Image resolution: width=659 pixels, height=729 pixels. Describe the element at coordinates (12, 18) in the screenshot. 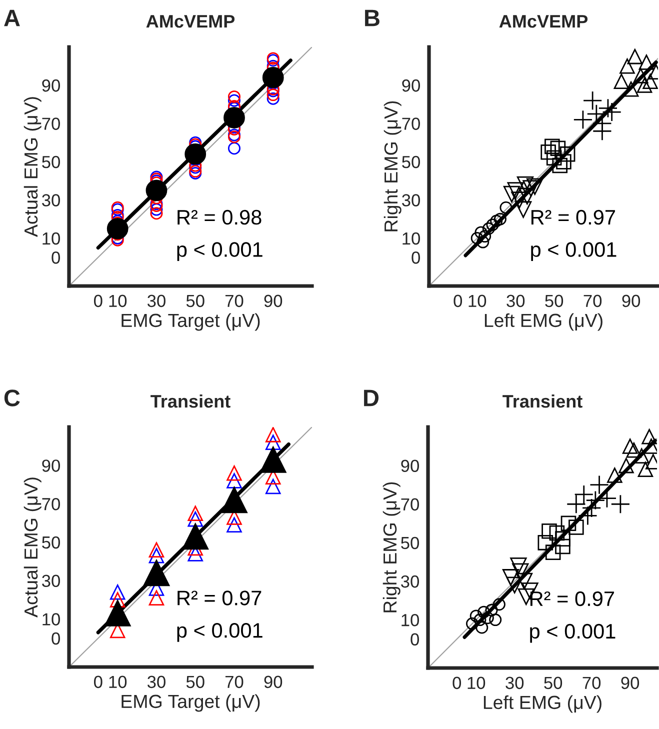

I see `text: A` at that location.